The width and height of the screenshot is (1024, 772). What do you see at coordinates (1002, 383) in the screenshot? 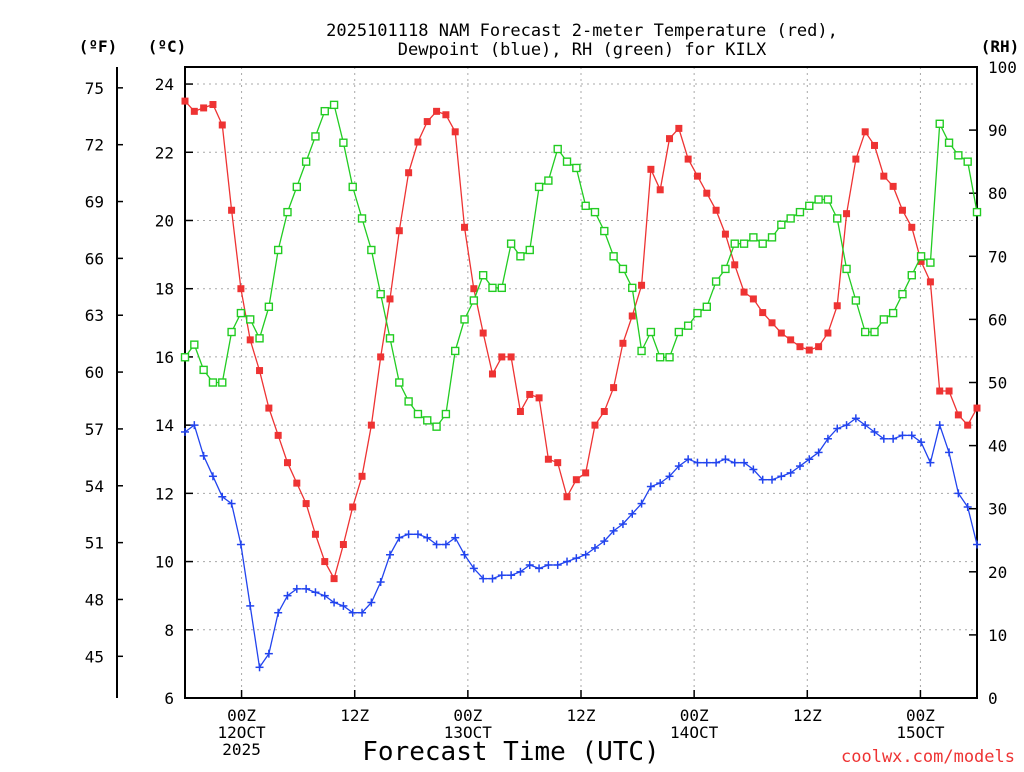
I see `rh-tick-labels: 0 10 20 30 40 50 60 70 80 90 100` at bounding box center [1002, 383].